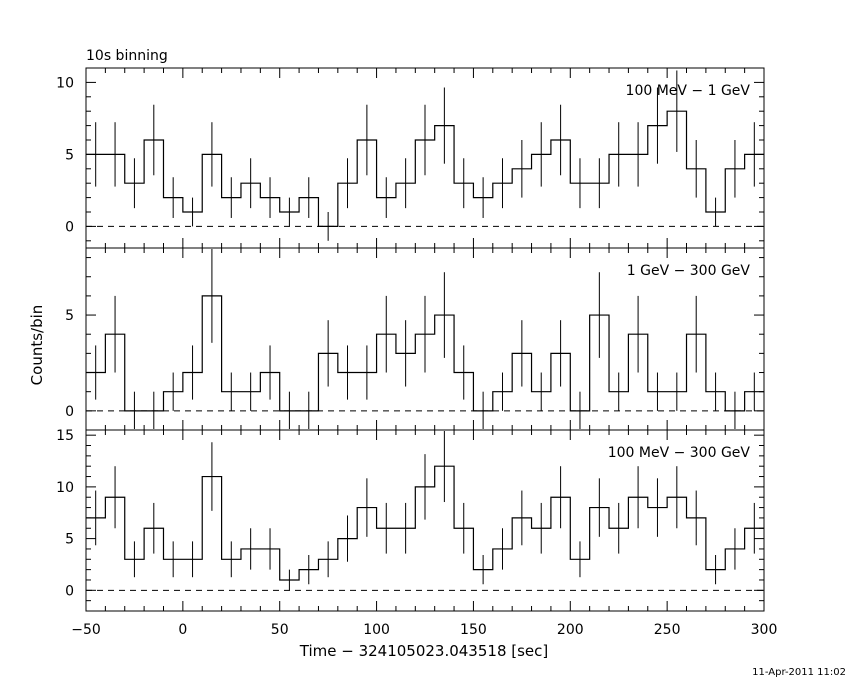  I want to click on series-step-1-gev-300-gev, so click(425, 353).